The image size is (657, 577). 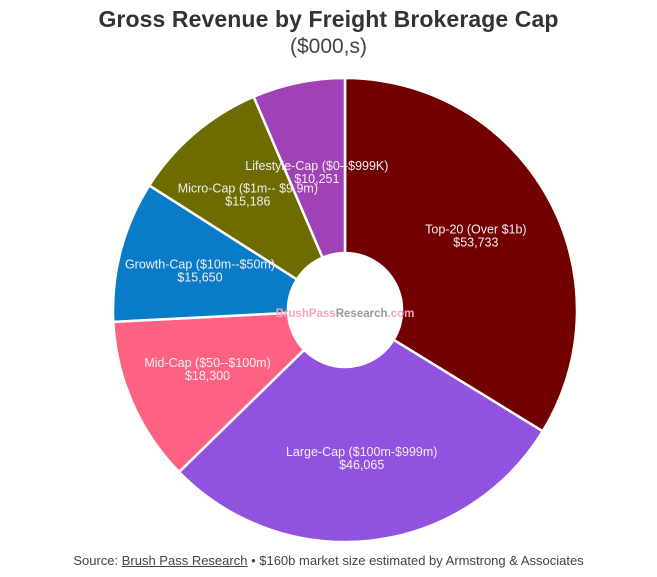 I want to click on slice-micro-cap, so click(x=236, y=188).